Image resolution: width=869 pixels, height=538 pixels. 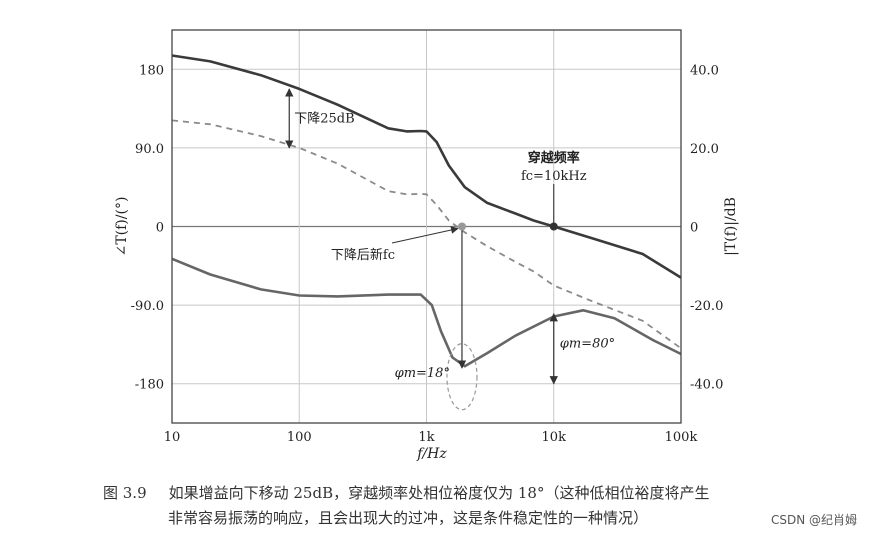 I want to click on right-tick-label: 40.0, so click(x=704, y=70).